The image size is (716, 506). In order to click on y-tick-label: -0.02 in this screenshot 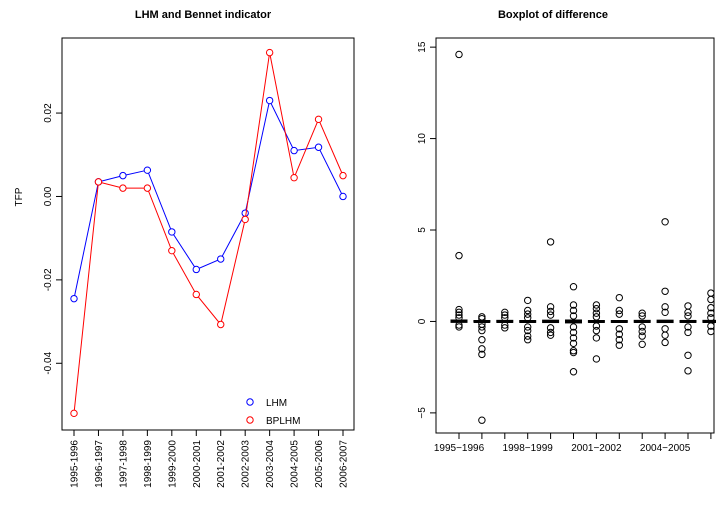, I will do `click(48, 279)`.